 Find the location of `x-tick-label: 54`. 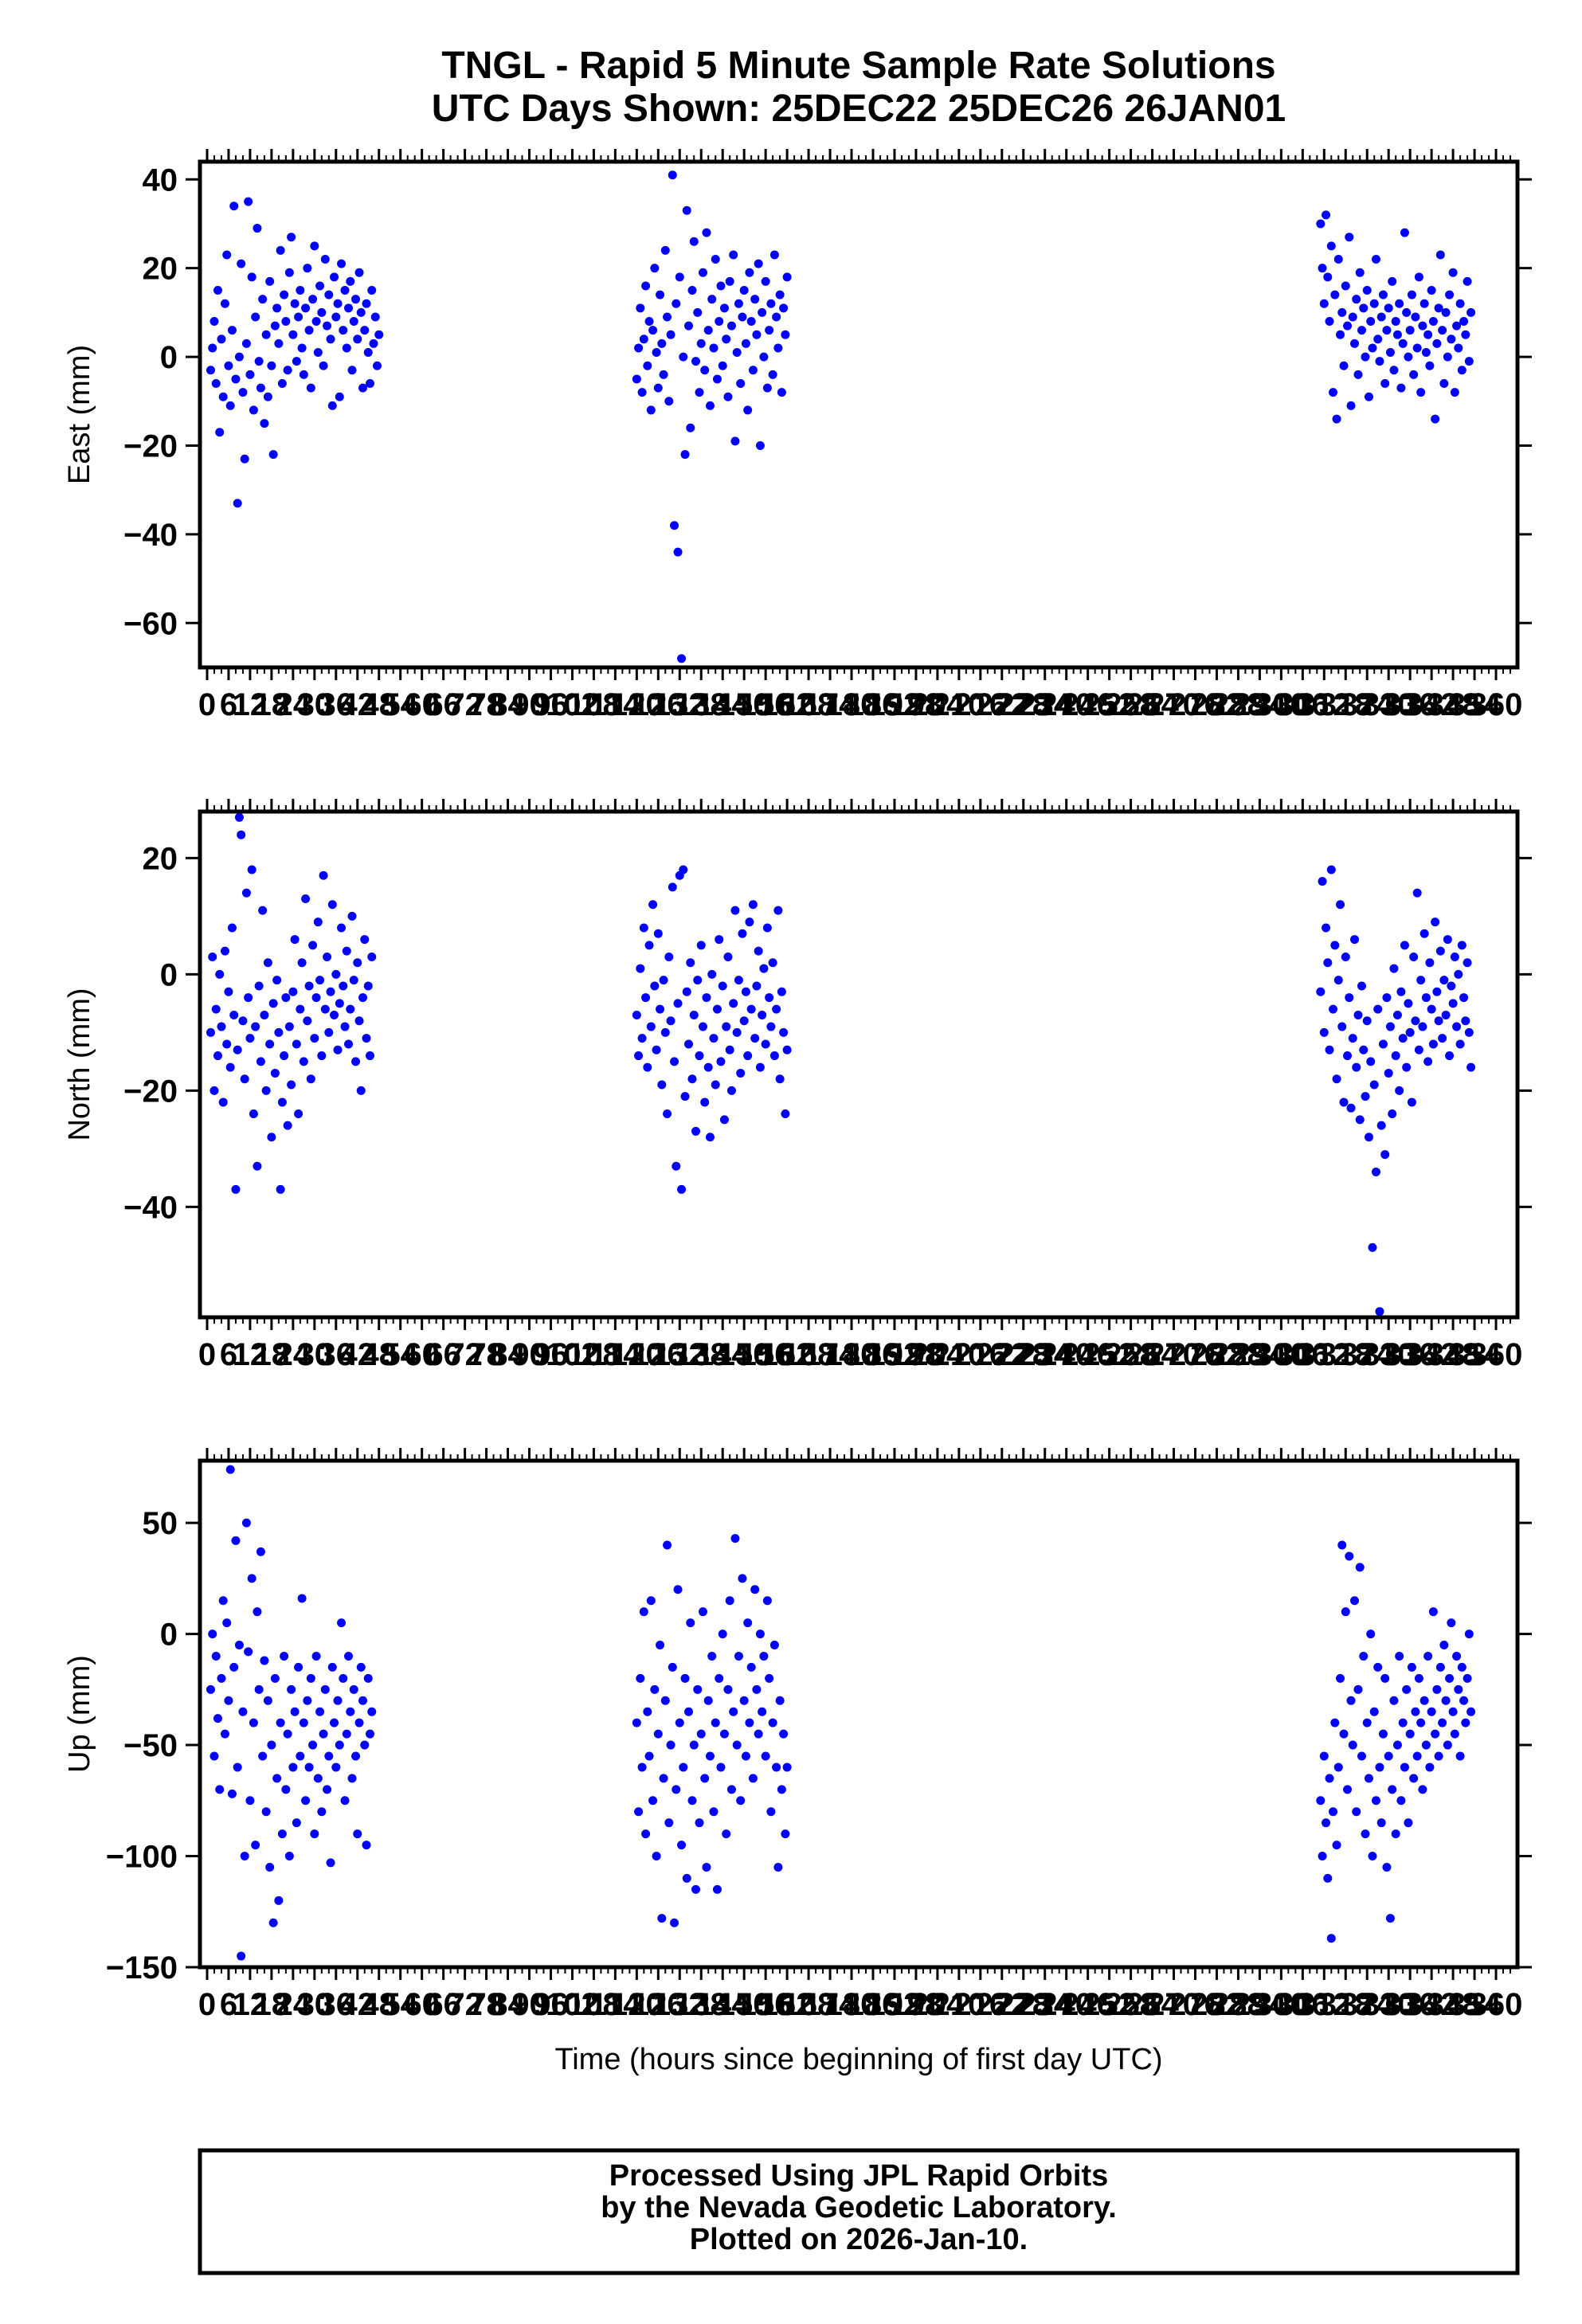

x-tick-label: 54 is located at coordinates (400, 1354).